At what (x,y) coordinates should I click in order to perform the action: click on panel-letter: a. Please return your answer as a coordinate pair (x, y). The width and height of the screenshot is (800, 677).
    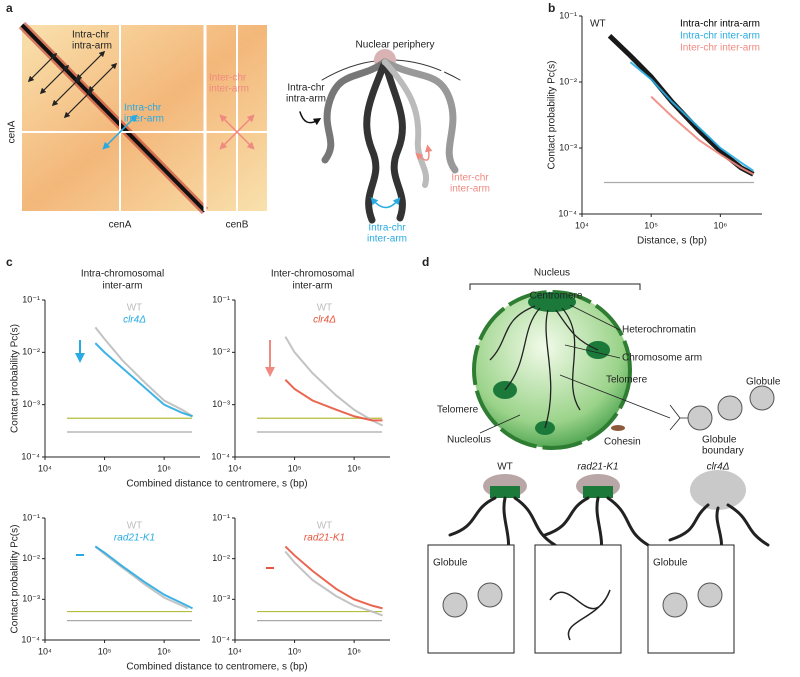
    Looking at the image, I should click on (9, 8).